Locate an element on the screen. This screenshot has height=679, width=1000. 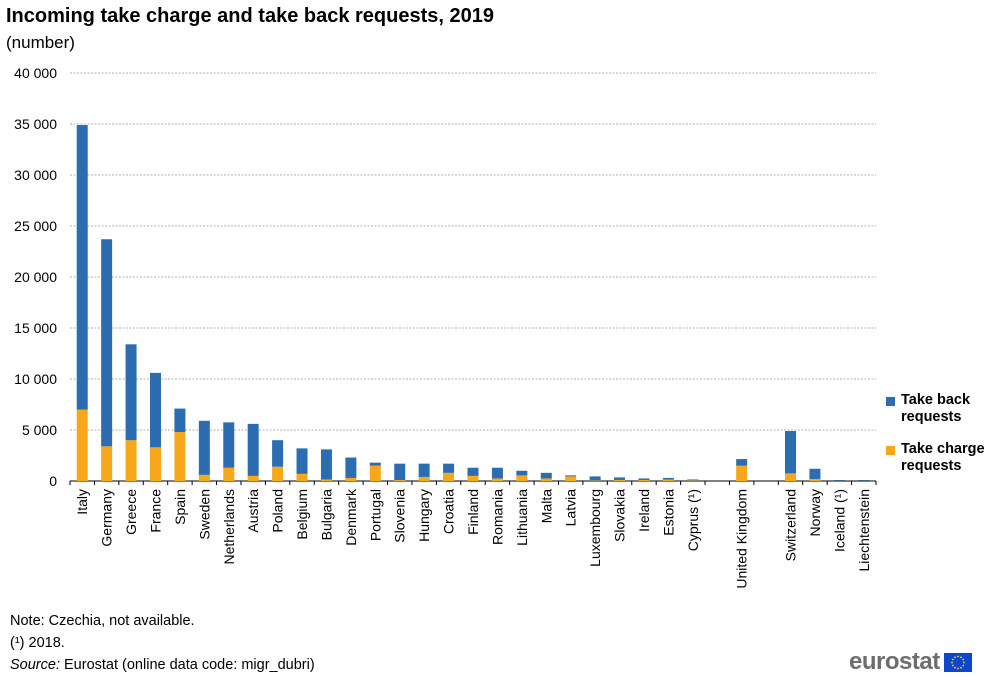
x-tick-label: Slovakia is located at coordinates (620, 515).